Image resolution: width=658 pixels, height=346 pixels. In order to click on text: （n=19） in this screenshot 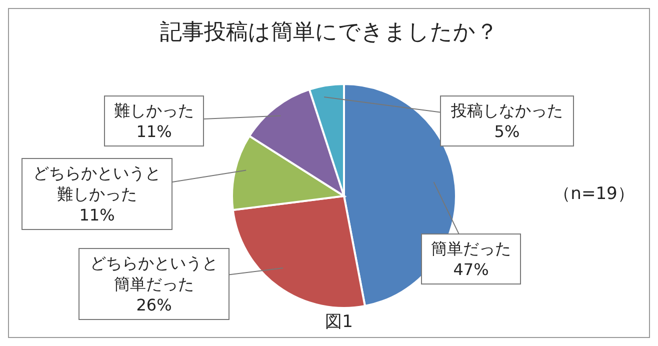, I will do `click(594, 194)`.